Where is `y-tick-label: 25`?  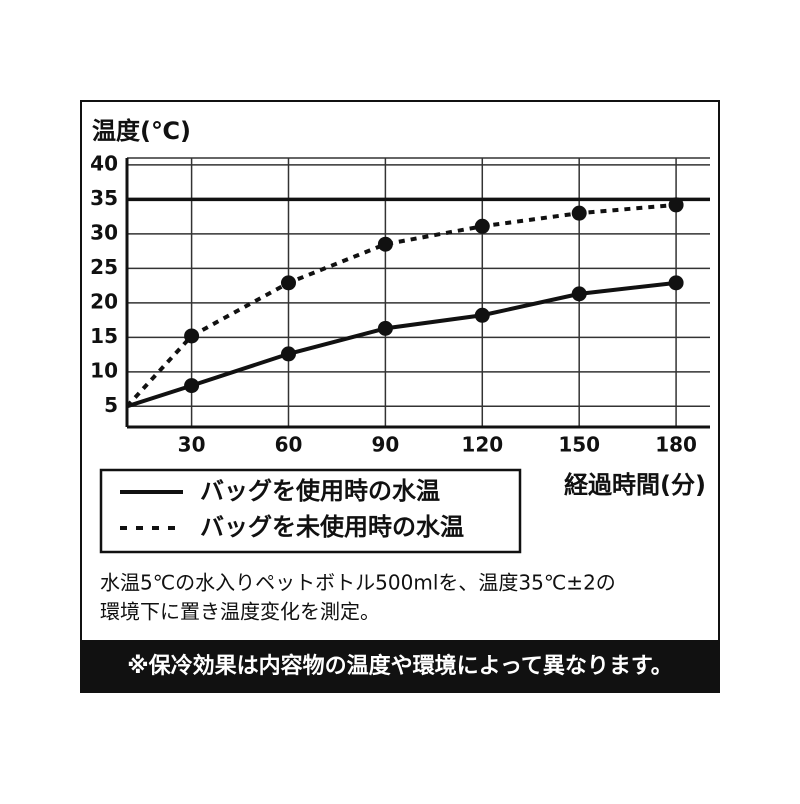
y-tick-label: 25 is located at coordinates (104, 267).